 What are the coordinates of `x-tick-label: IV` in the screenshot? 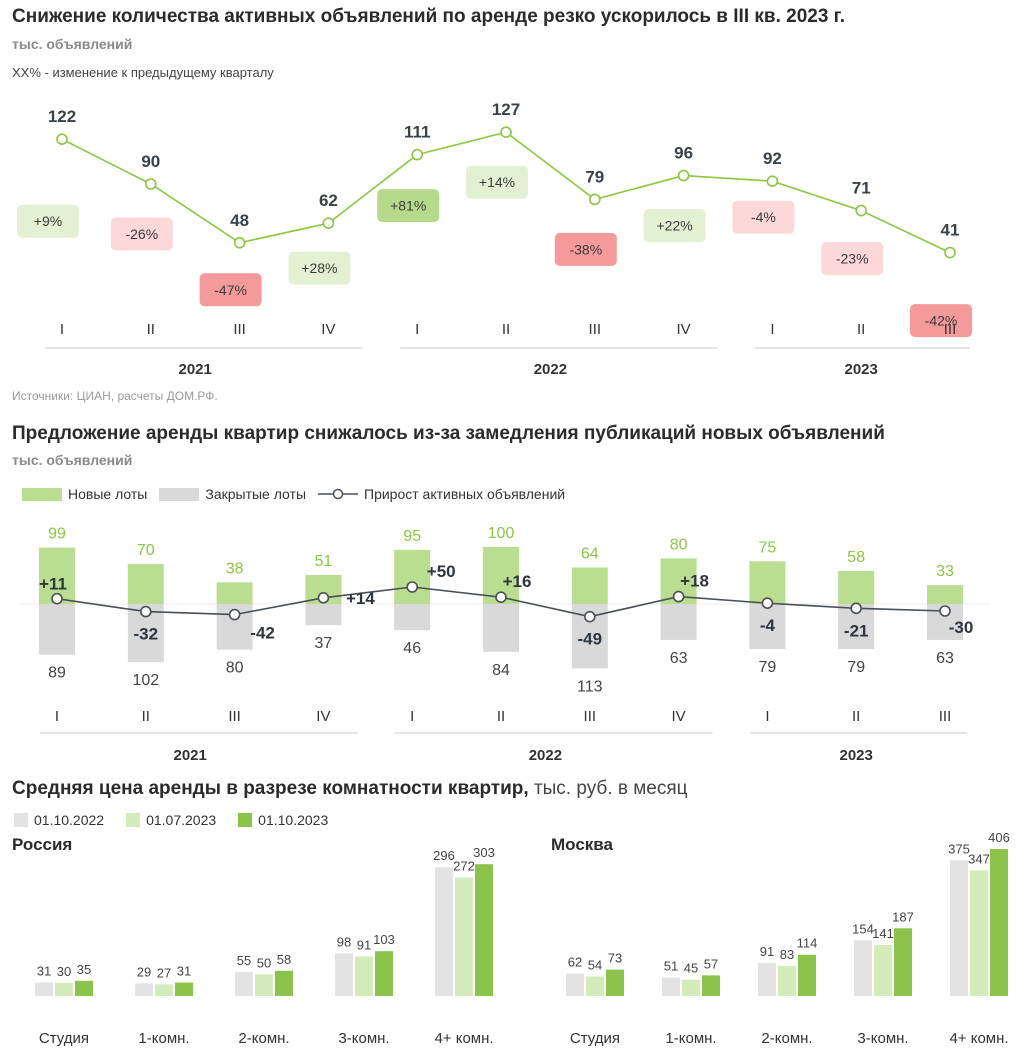 It's located at (684, 329).